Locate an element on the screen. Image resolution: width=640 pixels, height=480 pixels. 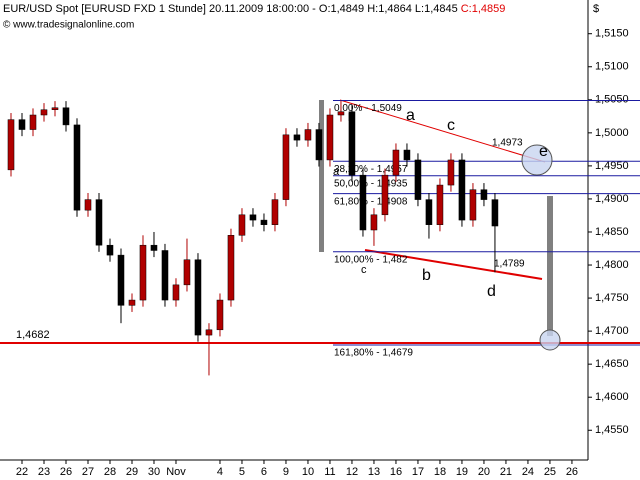
trend-label: 1,4973 is located at coordinates (507, 143).